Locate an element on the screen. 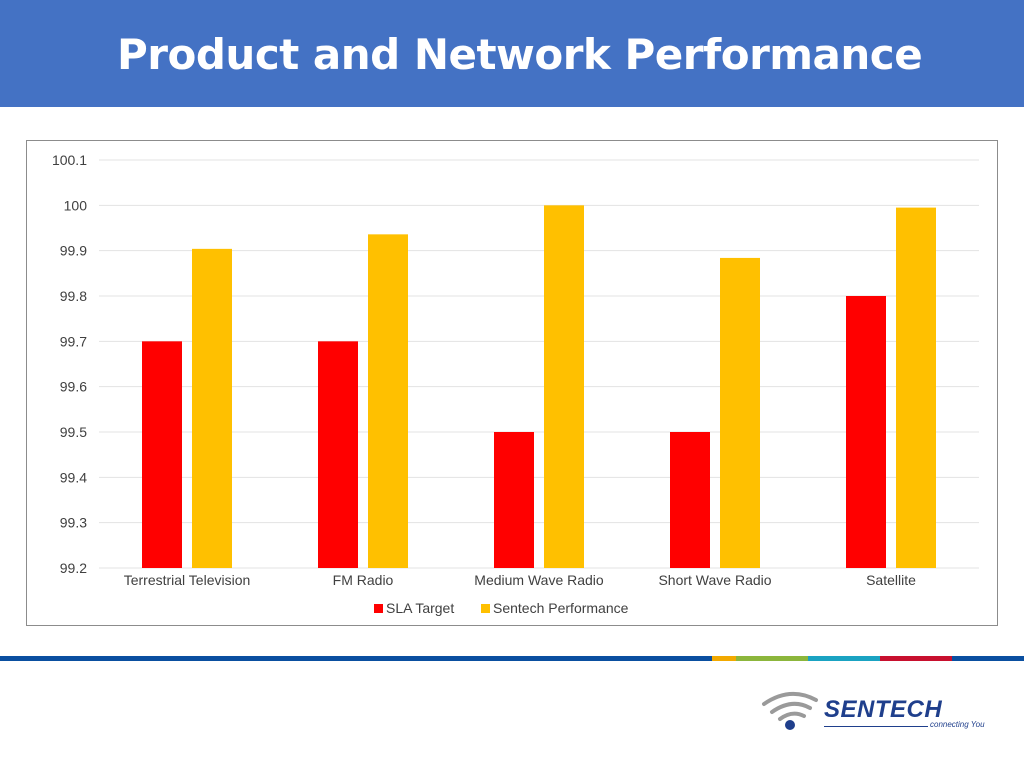 The height and width of the screenshot is (768, 1024). title-banner: Product and Network Performance is located at coordinates (512, 53).